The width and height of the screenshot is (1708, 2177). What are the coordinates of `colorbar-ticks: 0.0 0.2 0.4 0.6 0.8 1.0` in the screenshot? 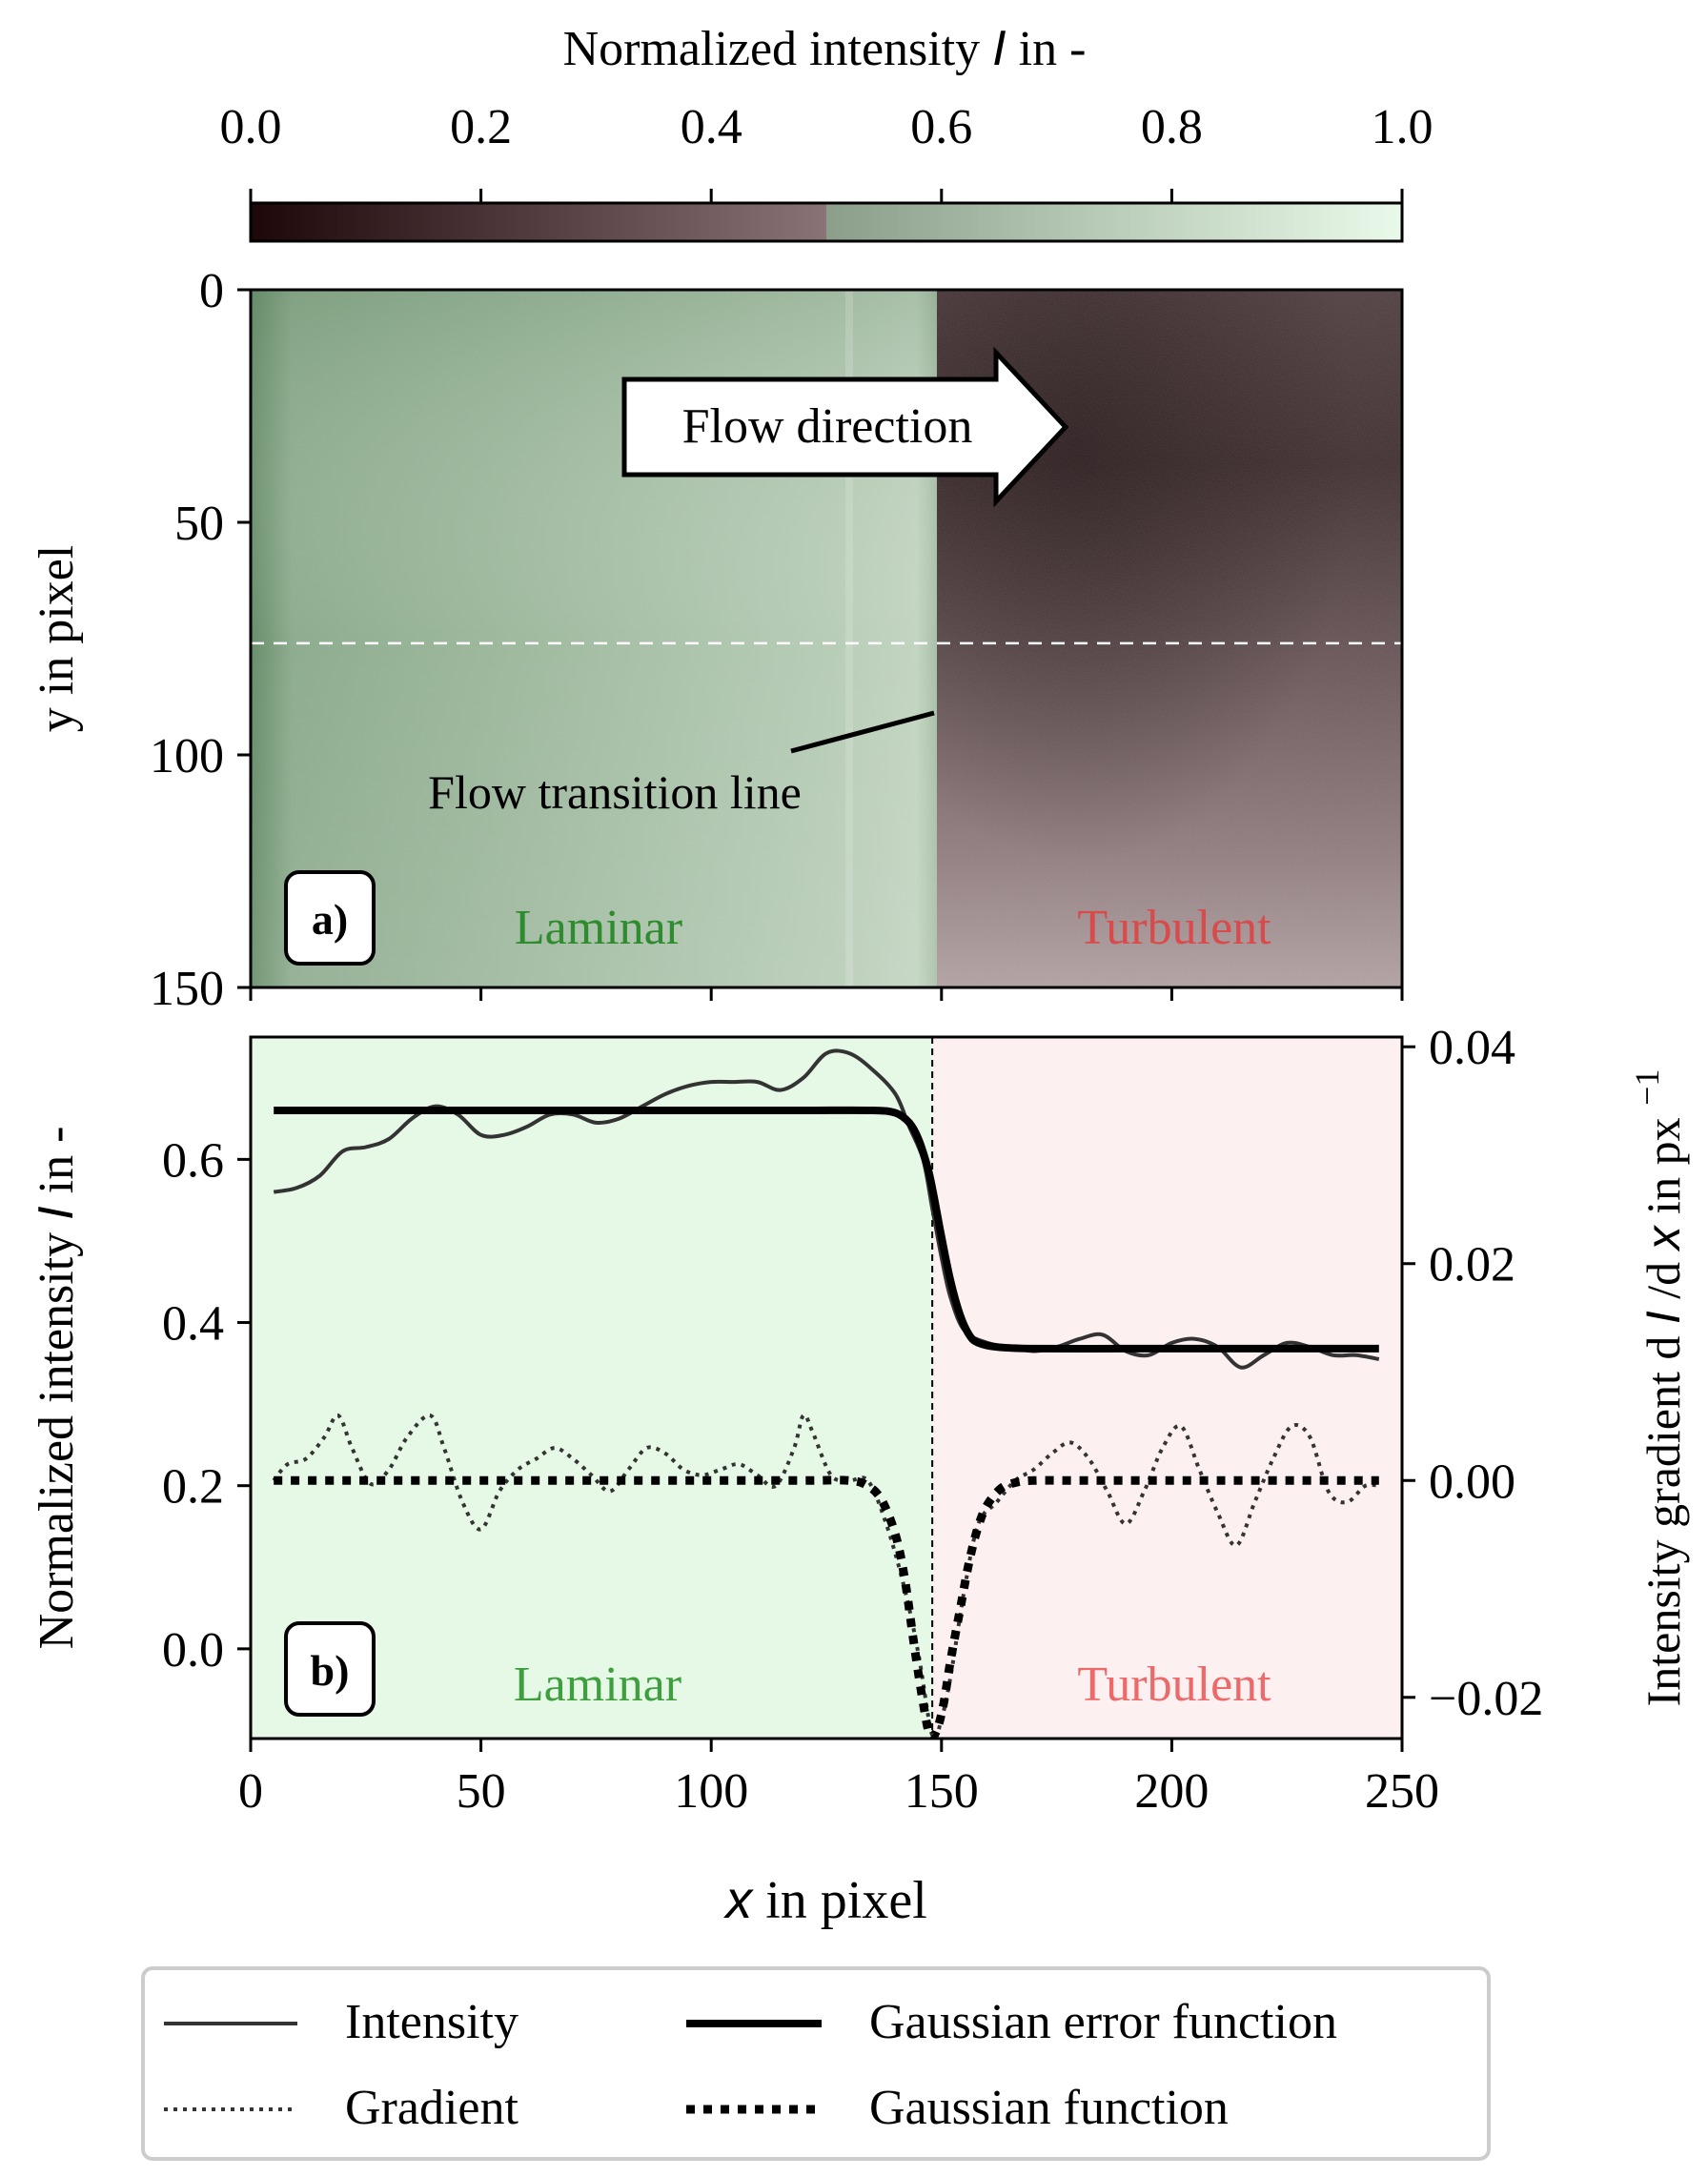 It's located at (827, 152).